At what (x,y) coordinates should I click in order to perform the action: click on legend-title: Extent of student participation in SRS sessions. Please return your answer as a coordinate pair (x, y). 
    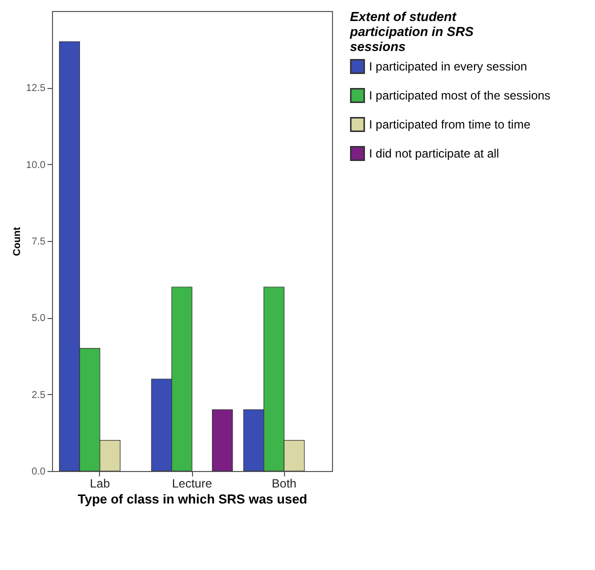
    Looking at the image, I should click on (411, 31).